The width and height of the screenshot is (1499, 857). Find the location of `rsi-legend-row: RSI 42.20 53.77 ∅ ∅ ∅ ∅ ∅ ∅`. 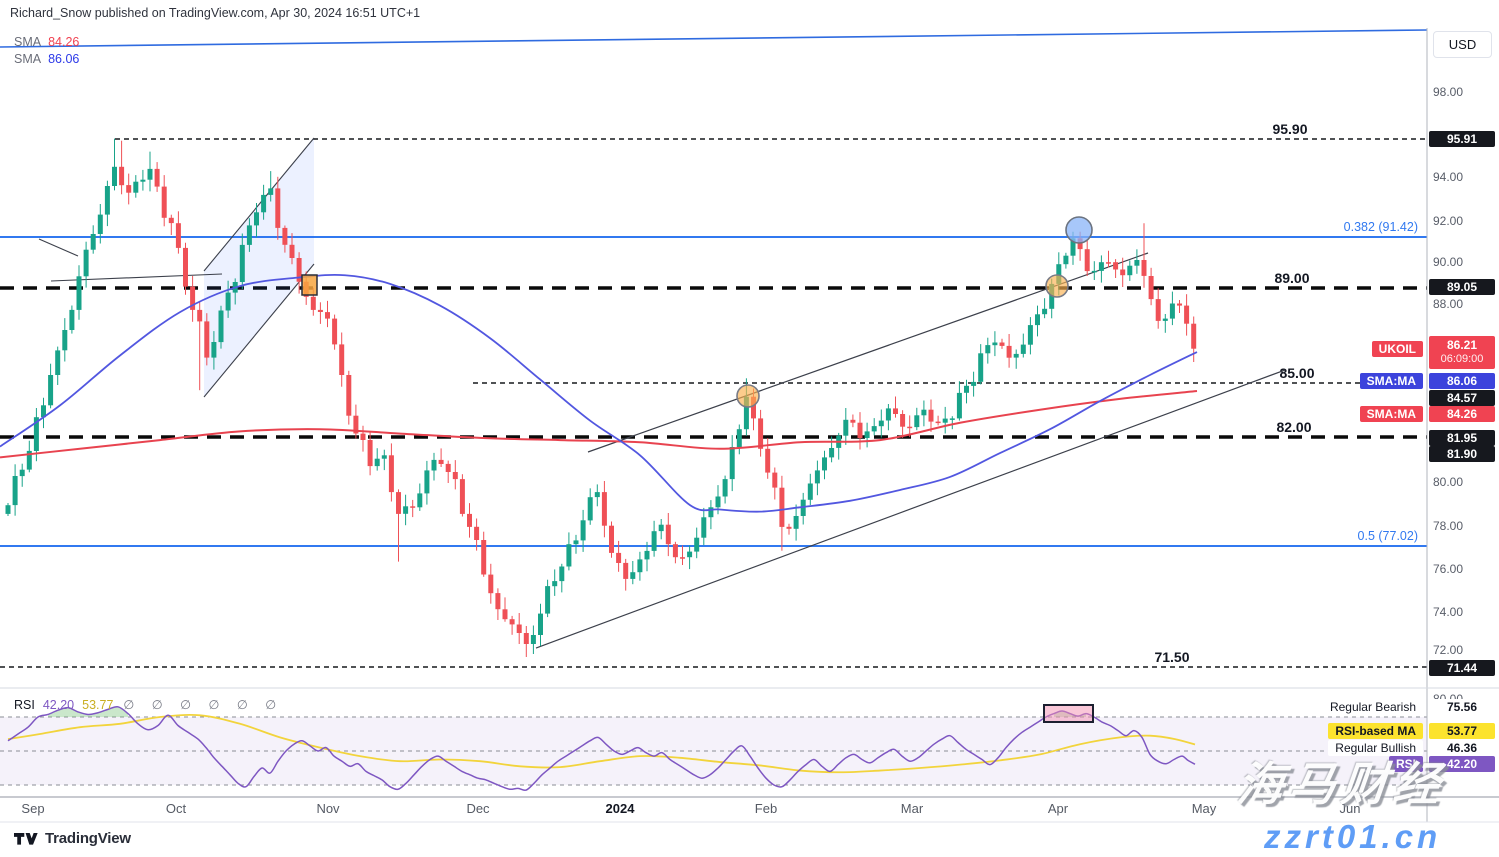

rsi-legend-row: RSI 42.20 53.77 ∅ ∅ ∅ ∅ ∅ ∅ is located at coordinates (148, 704).